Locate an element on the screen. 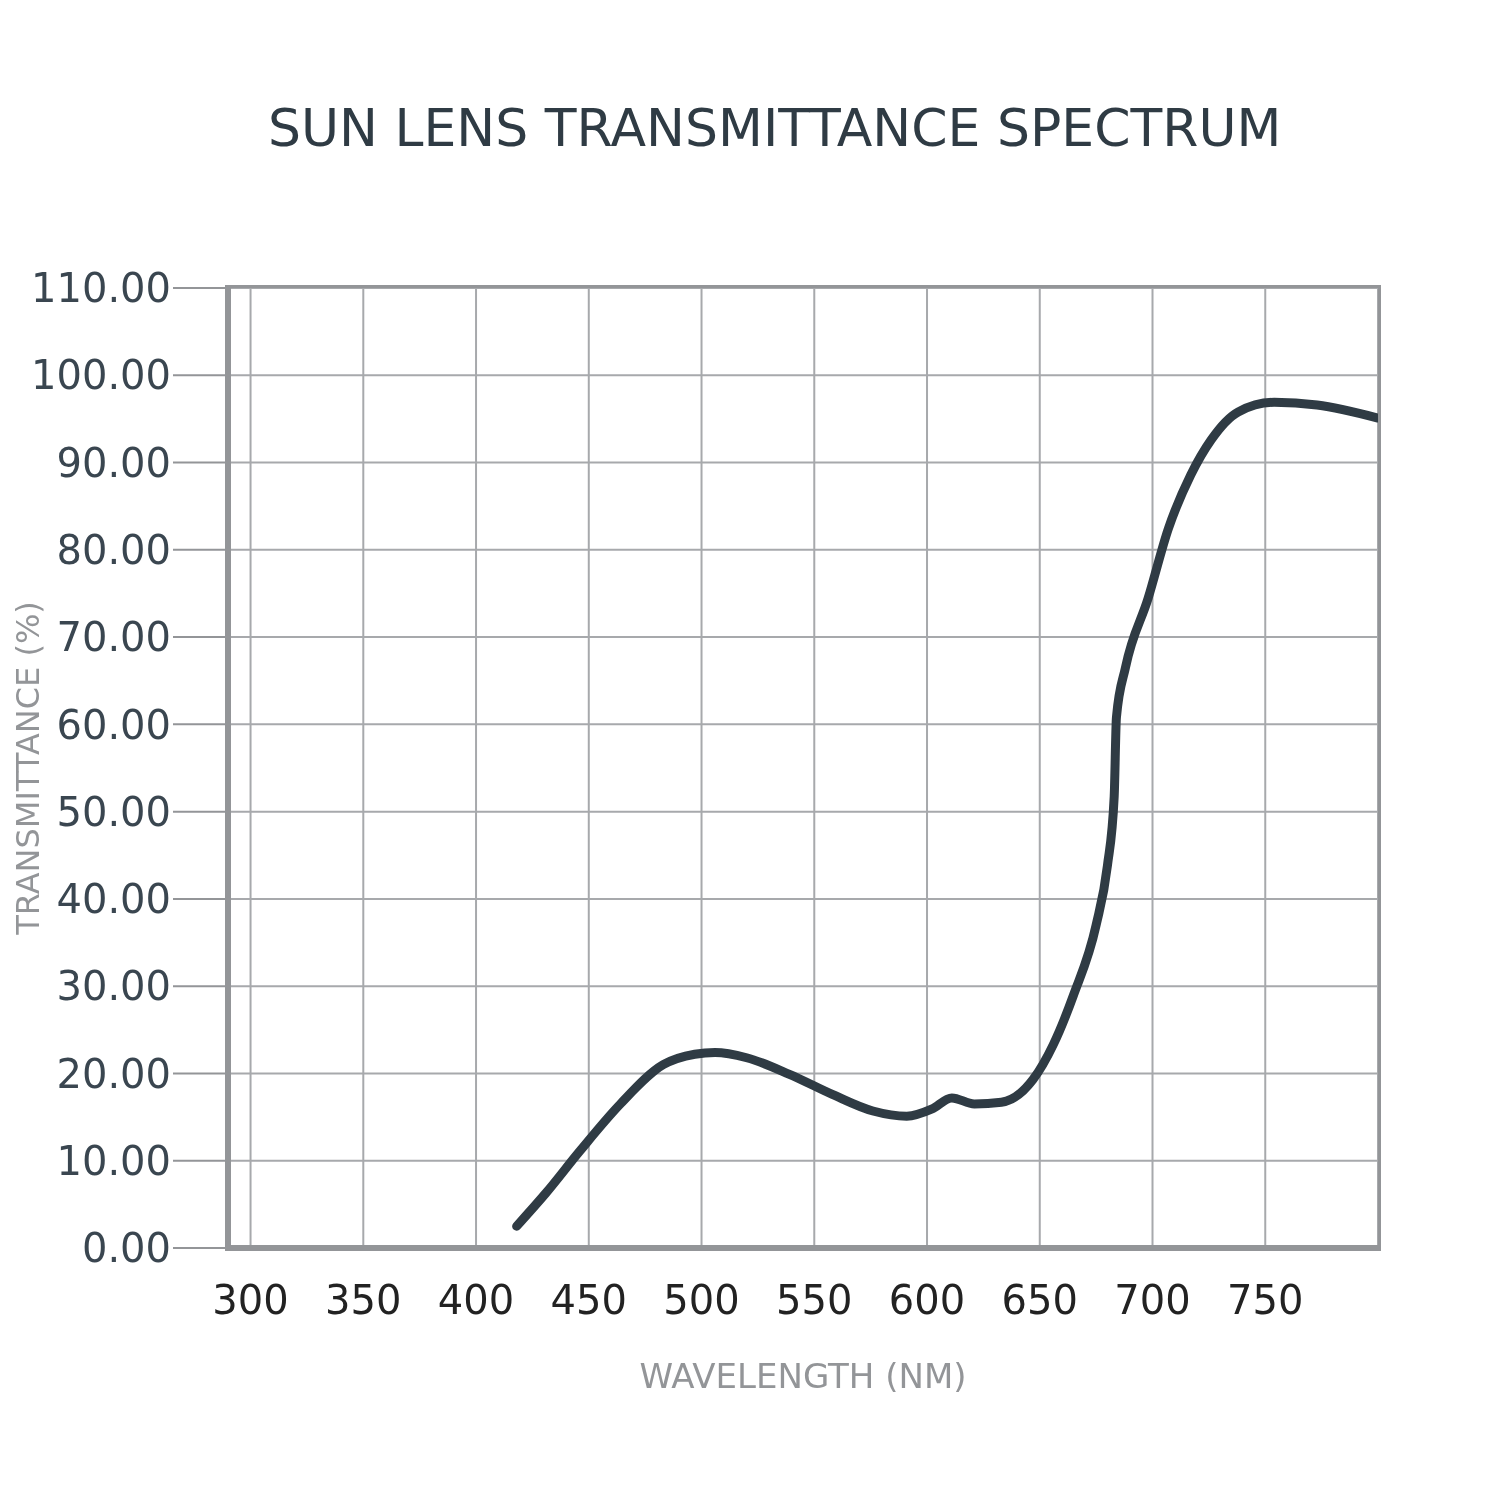  x-tick-label: 700 is located at coordinates (1152, 1300).